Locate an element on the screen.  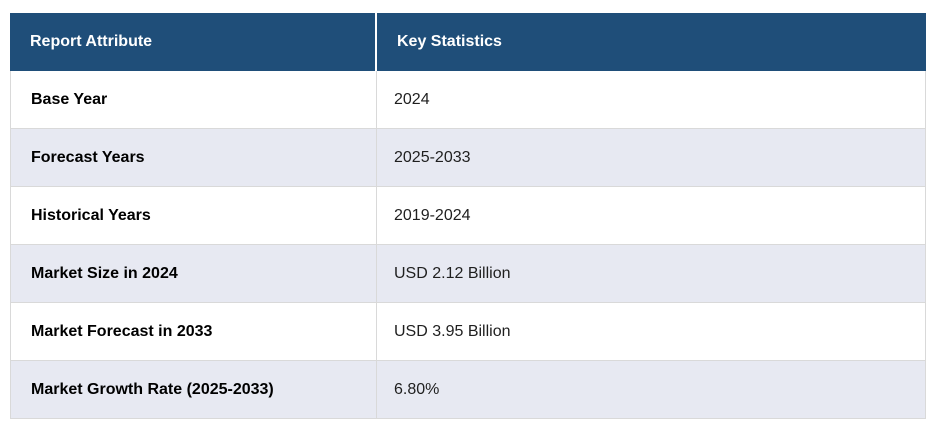
value-cell: USD 2.12 Billion is located at coordinates (651, 274).